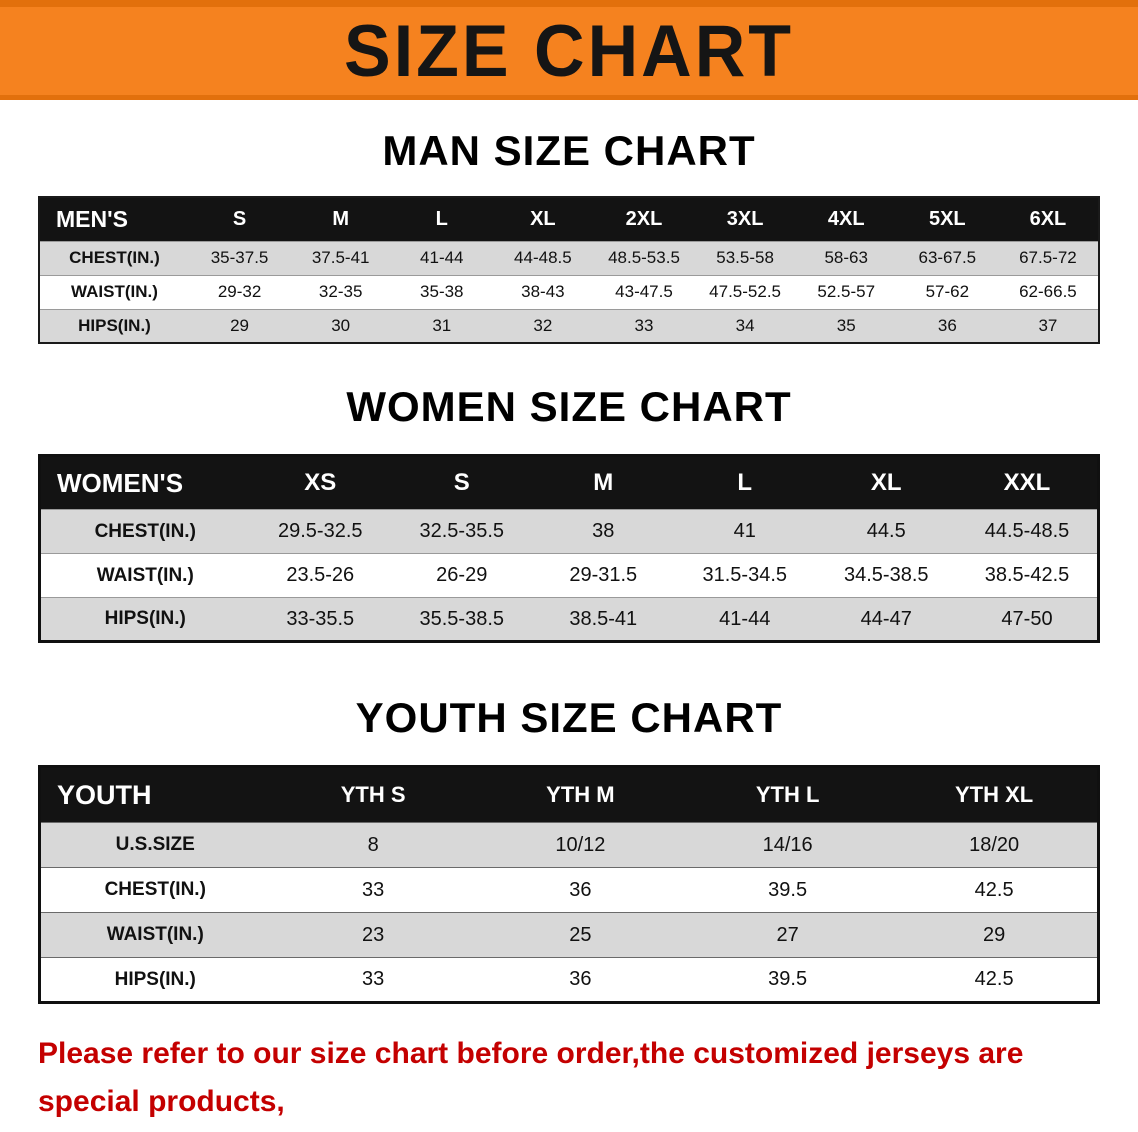  What do you see at coordinates (239, 291) in the screenshot?
I see `size-value-cell: 29-32` at bounding box center [239, 291].